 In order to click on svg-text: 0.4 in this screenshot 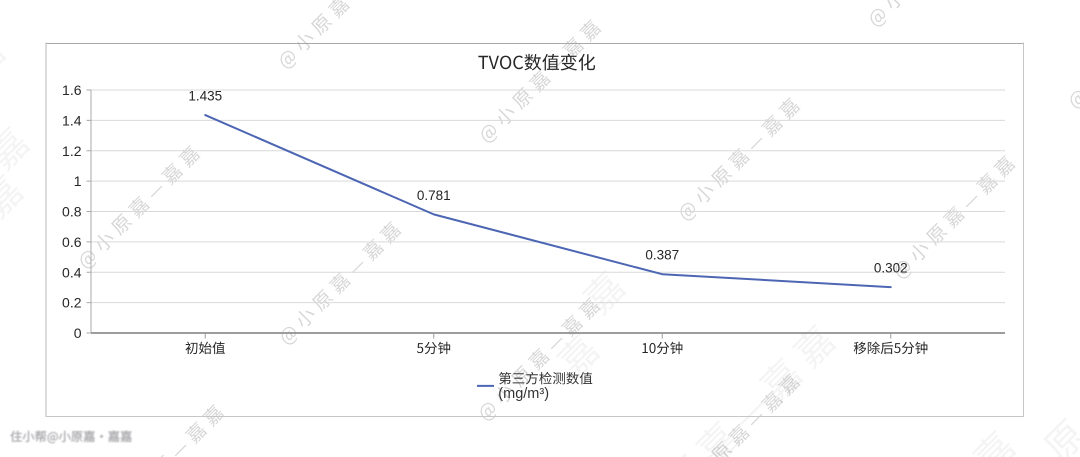, I will do `click(72, 272)`.